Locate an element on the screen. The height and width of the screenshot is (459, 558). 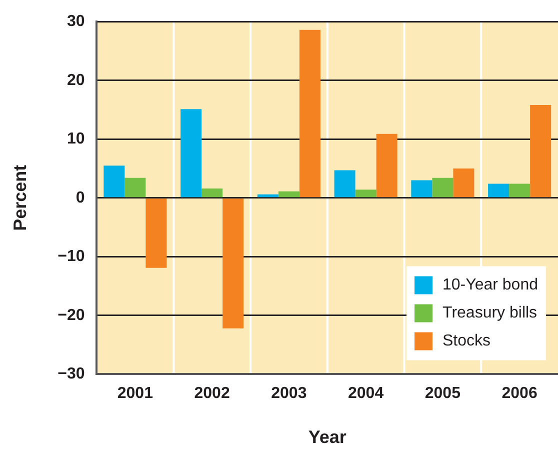
y-tick-label: 30 is located at coordinates (75, 21).